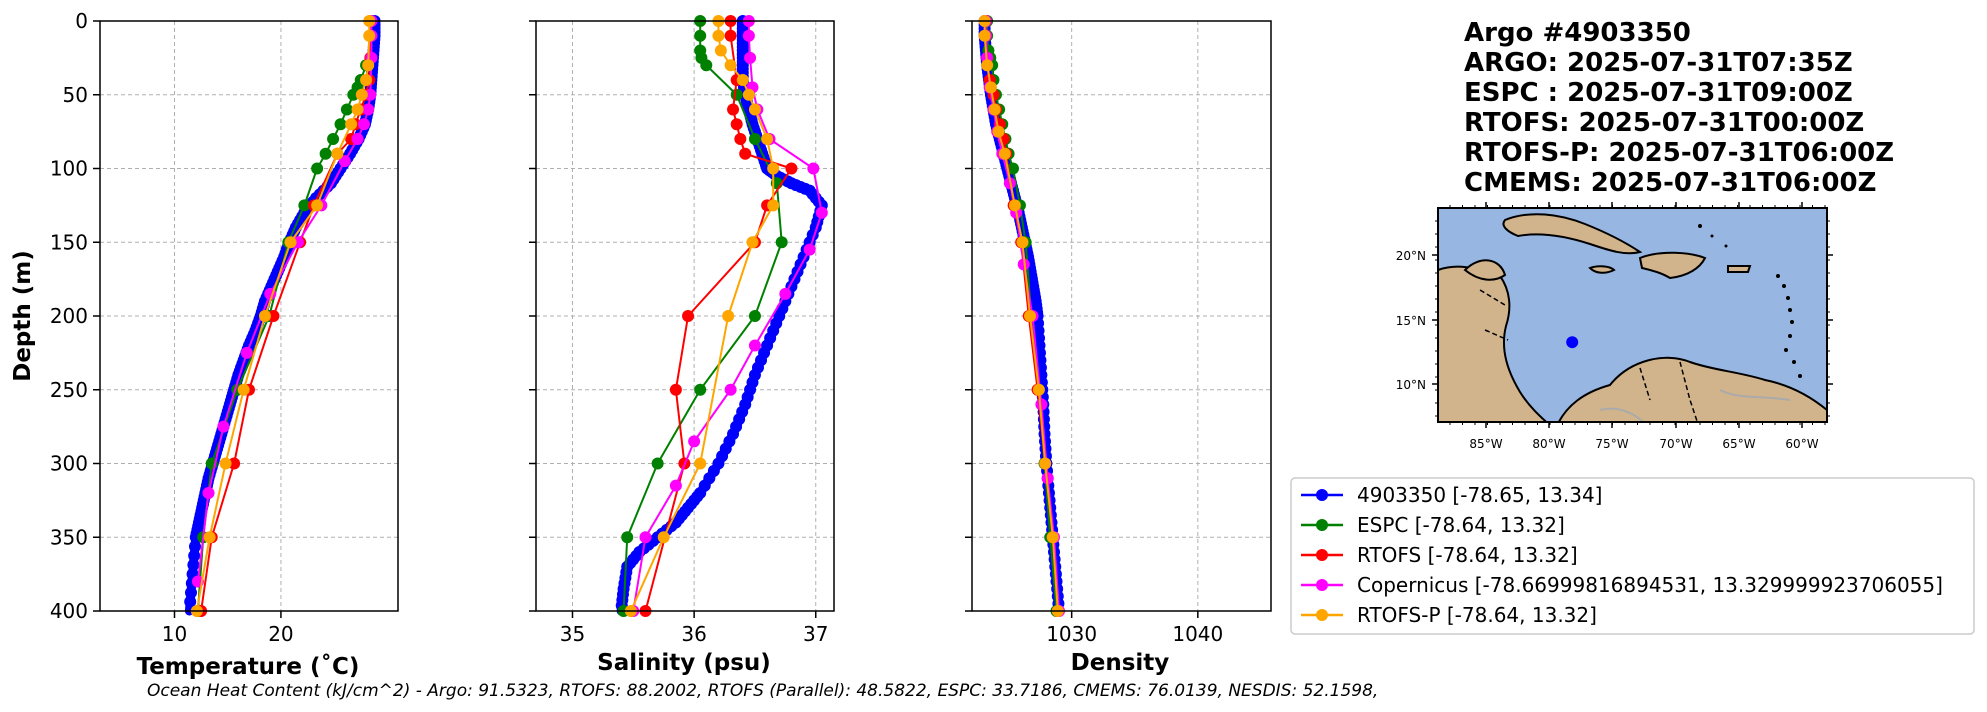  I want to click on y-tick-label: 300, so click(69, 464).